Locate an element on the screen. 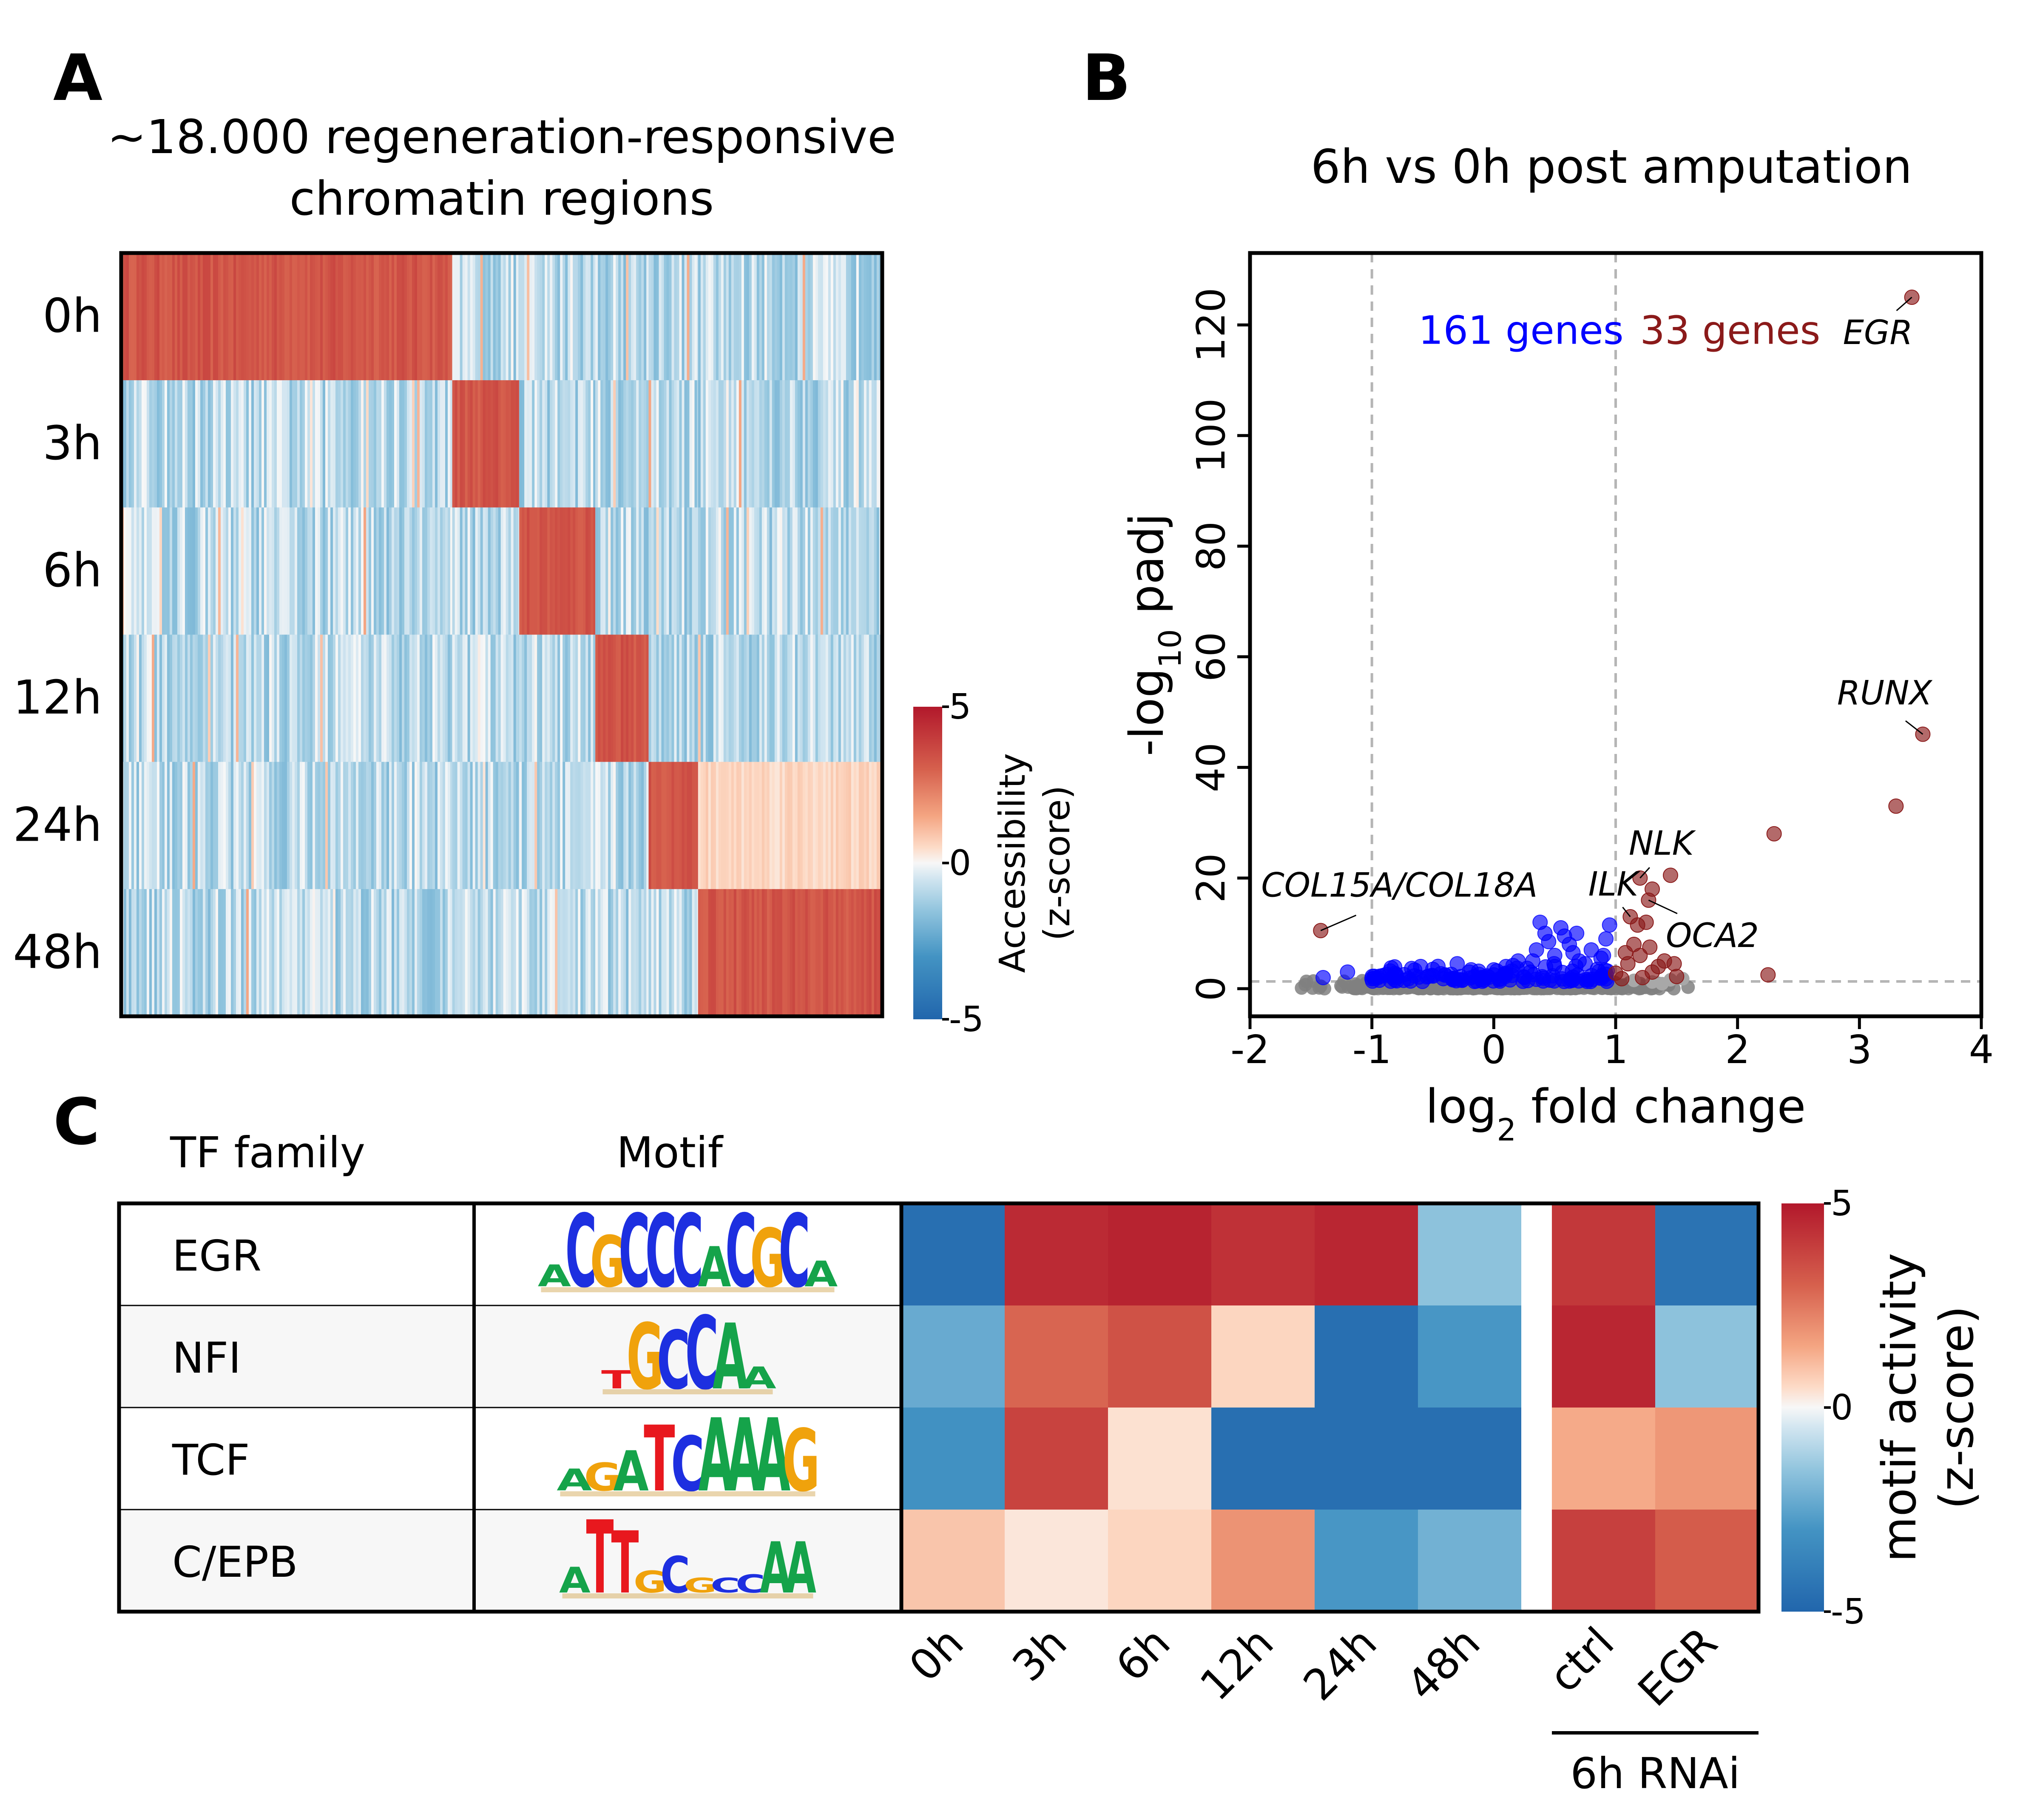 The height and width of the screenshot is (1820, 2020). point-down is located at coordinates (1555, 955).